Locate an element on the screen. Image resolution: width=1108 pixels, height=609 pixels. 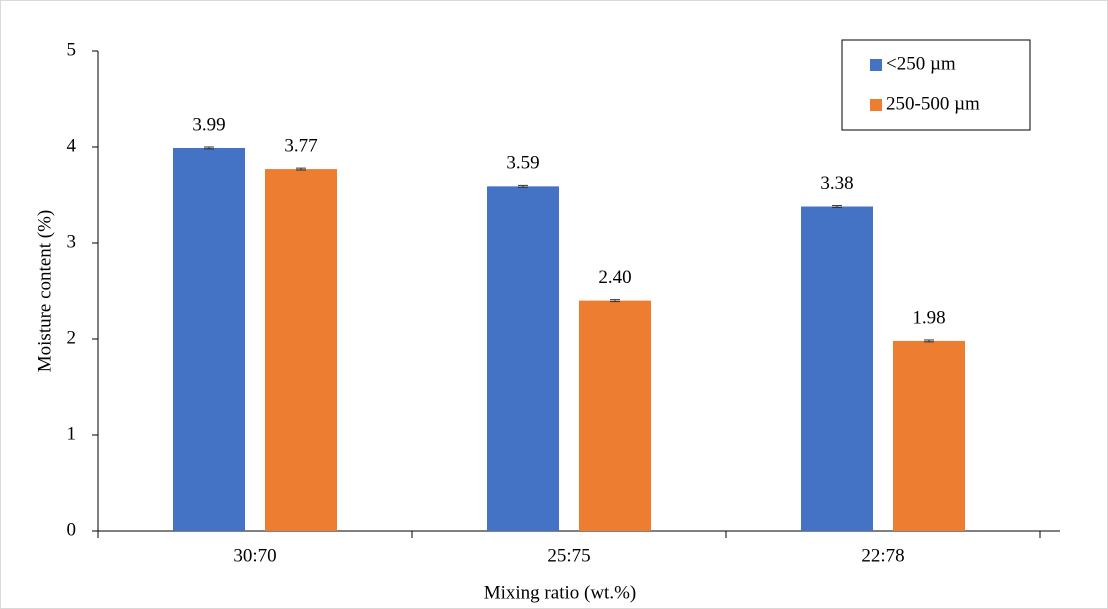
data-label: 3.59 is located at coordinates (522, 163).